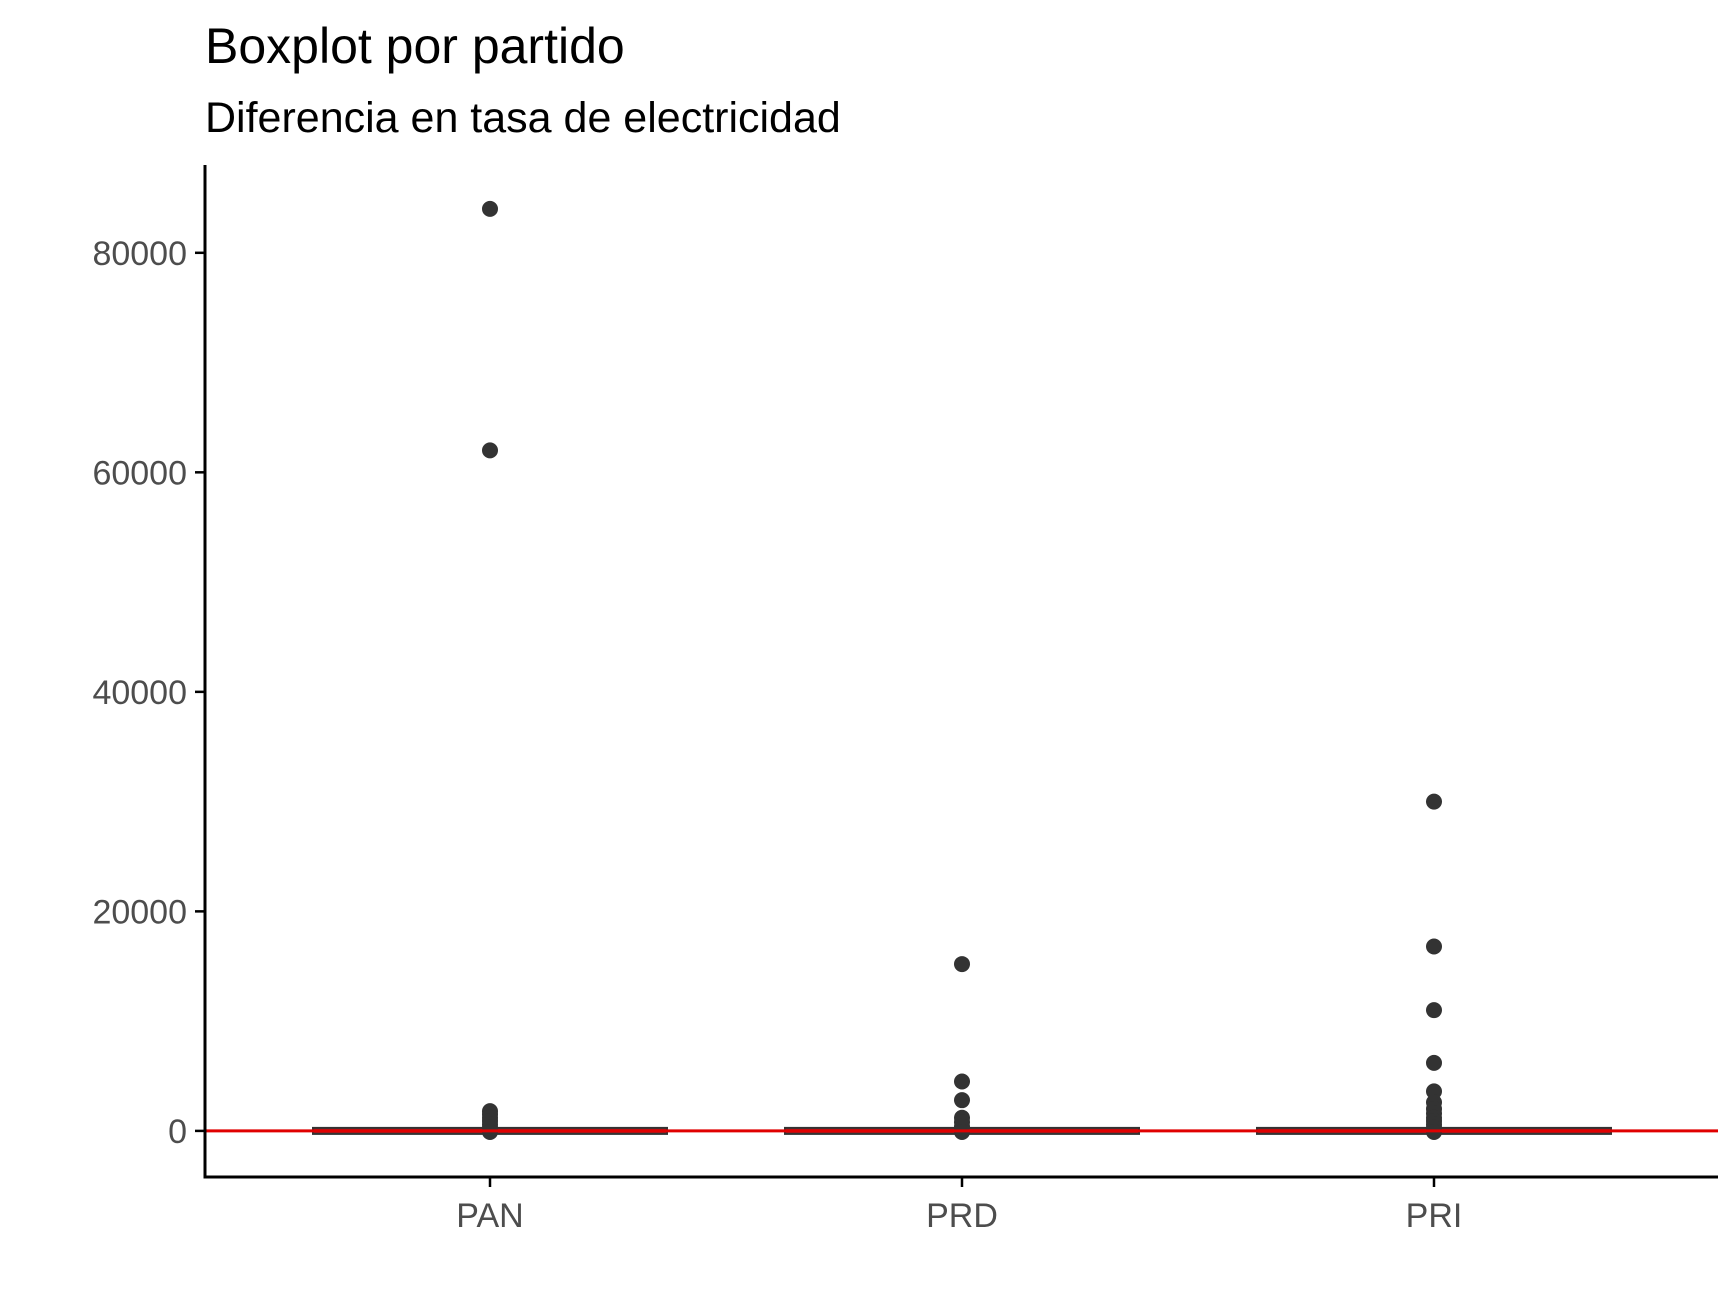 The width and height of the screenshot is (1718, 1296). Describe the element at coordinates (962, 1216) in the screenshot. I see `x-tick-label-prd: PRD` at that location.